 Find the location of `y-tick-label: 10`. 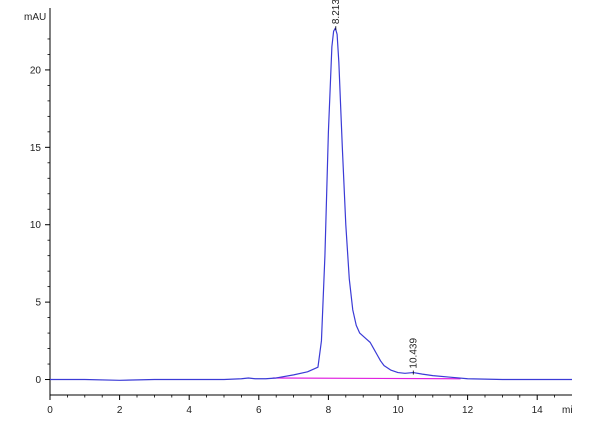

y-tick-label: 10 is located at coordinates (36, 225).